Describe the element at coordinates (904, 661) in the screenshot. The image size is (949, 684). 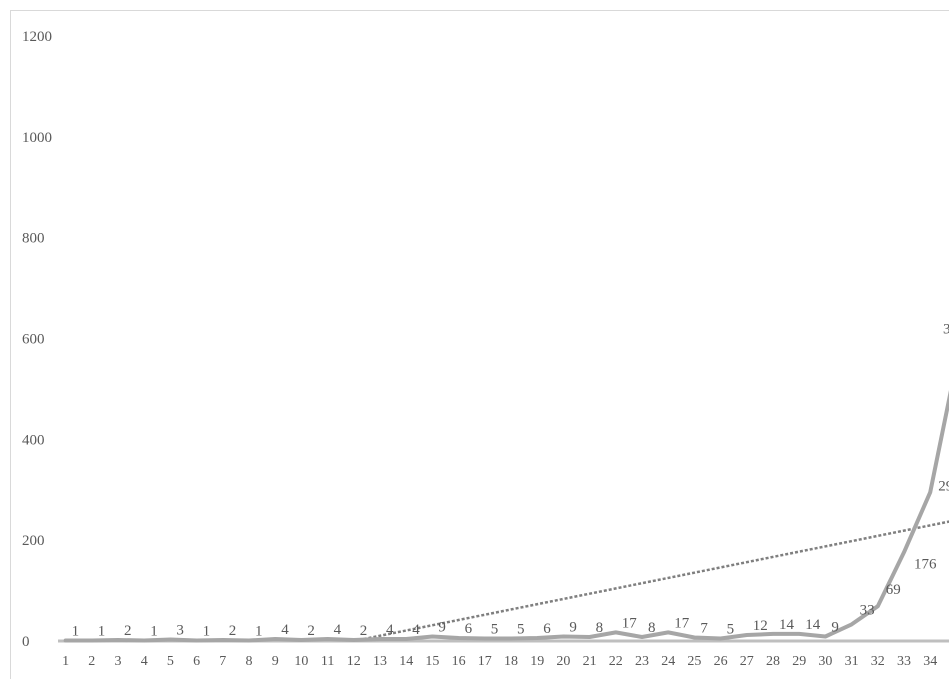
I see `x-tick-label: 33` at that location.